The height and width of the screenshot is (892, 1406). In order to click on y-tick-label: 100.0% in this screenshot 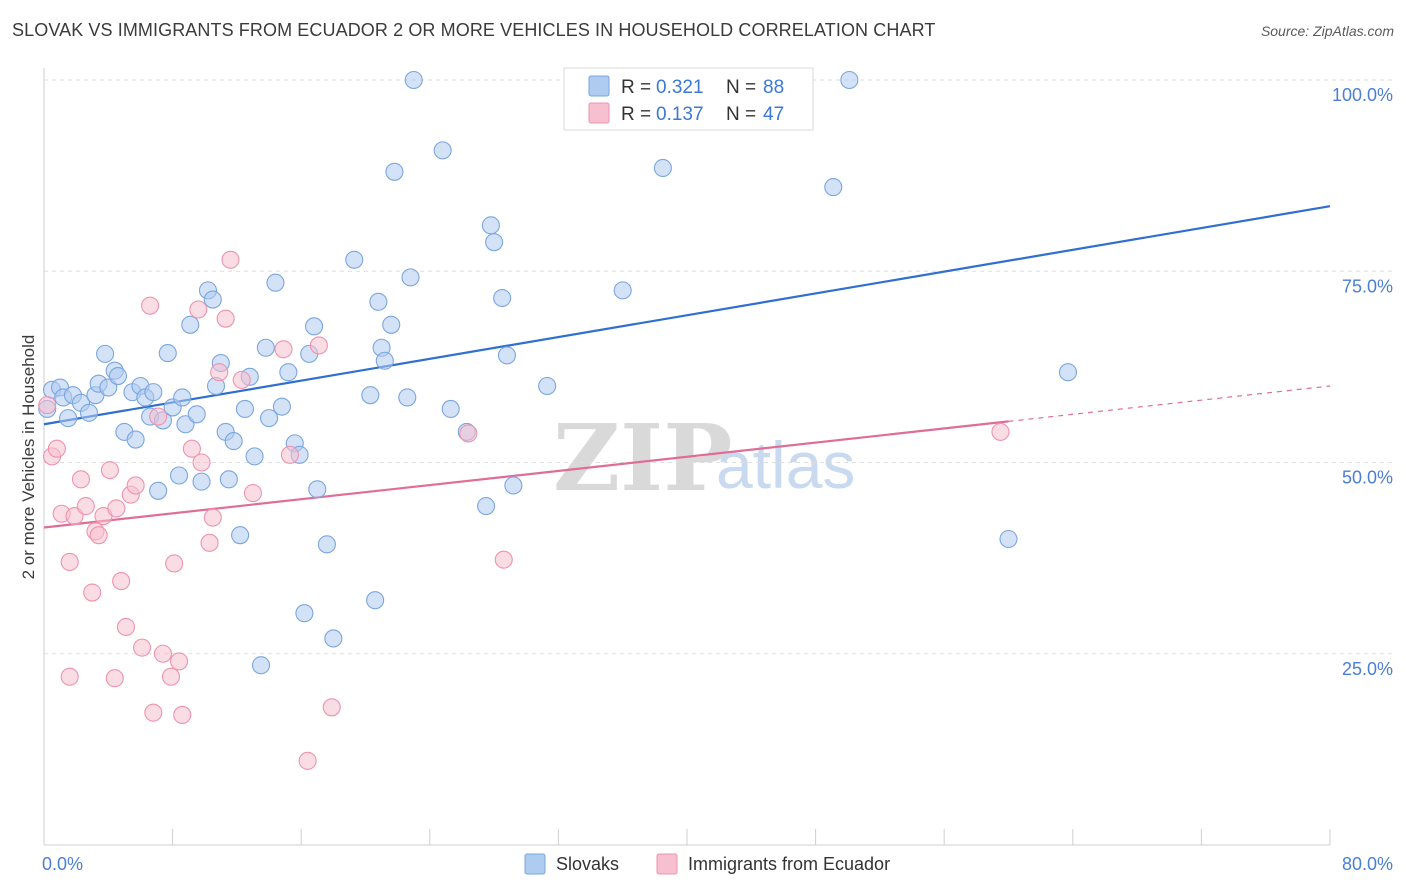, I will do `click(1362, 95)`.